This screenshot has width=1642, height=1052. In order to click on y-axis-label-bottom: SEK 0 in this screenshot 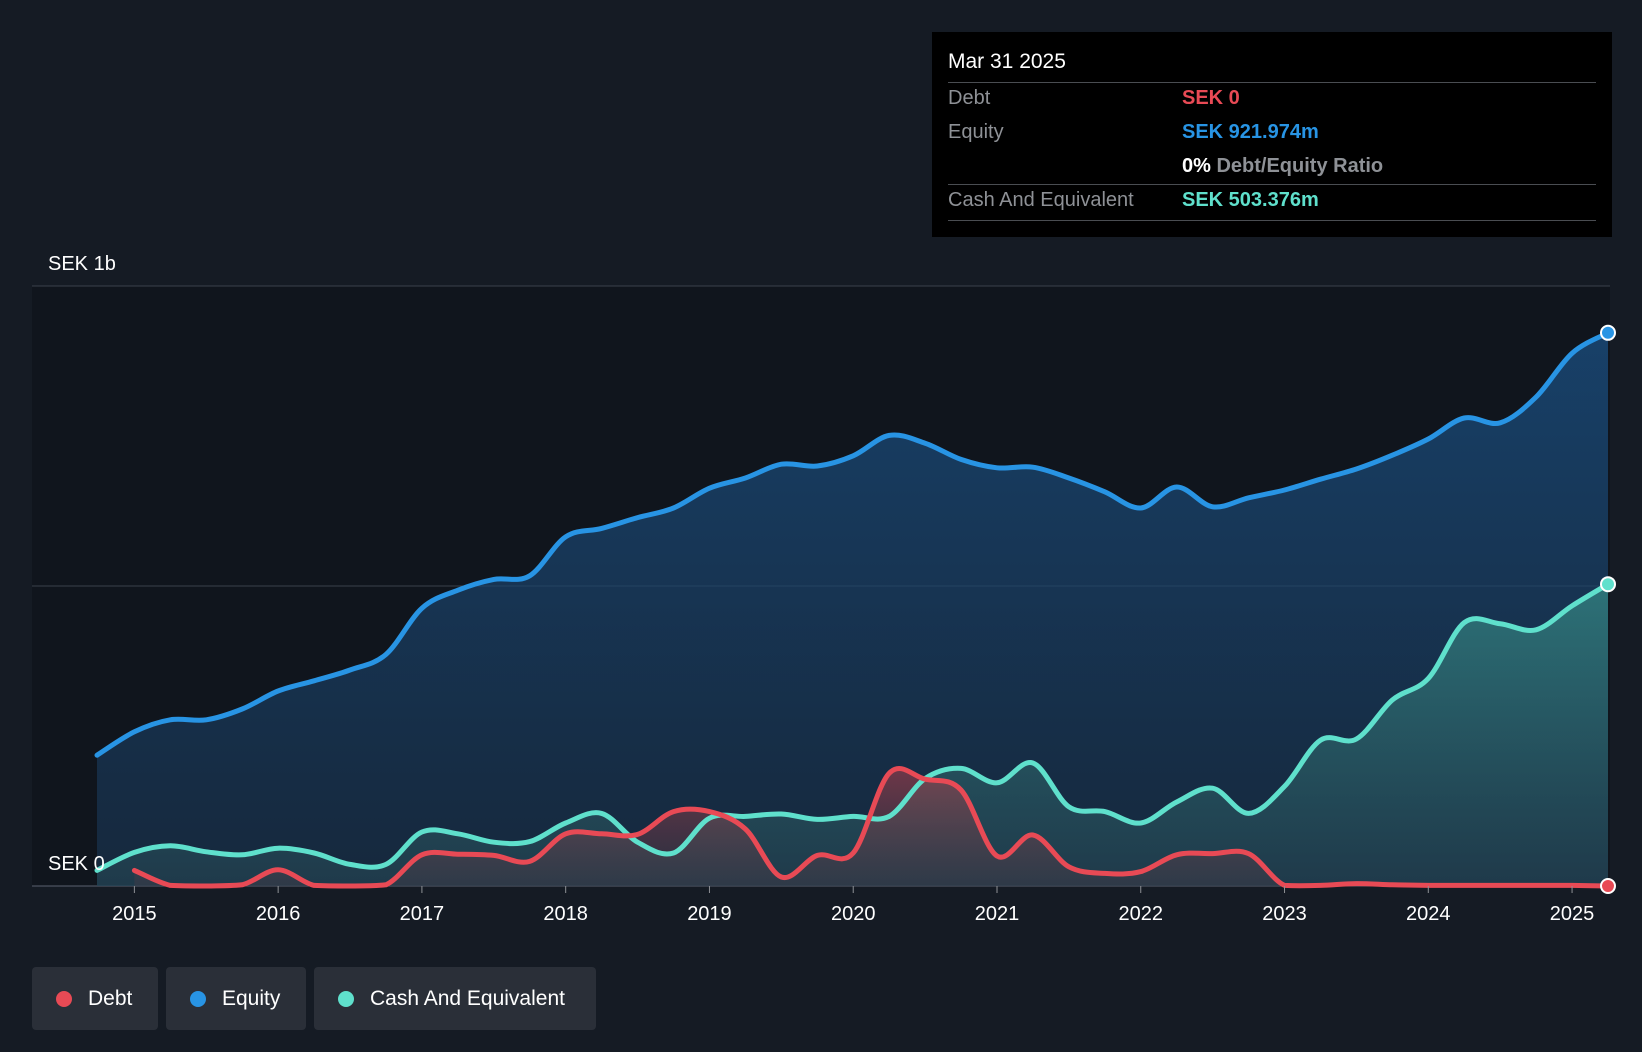, I will do `click(76, 864)`.